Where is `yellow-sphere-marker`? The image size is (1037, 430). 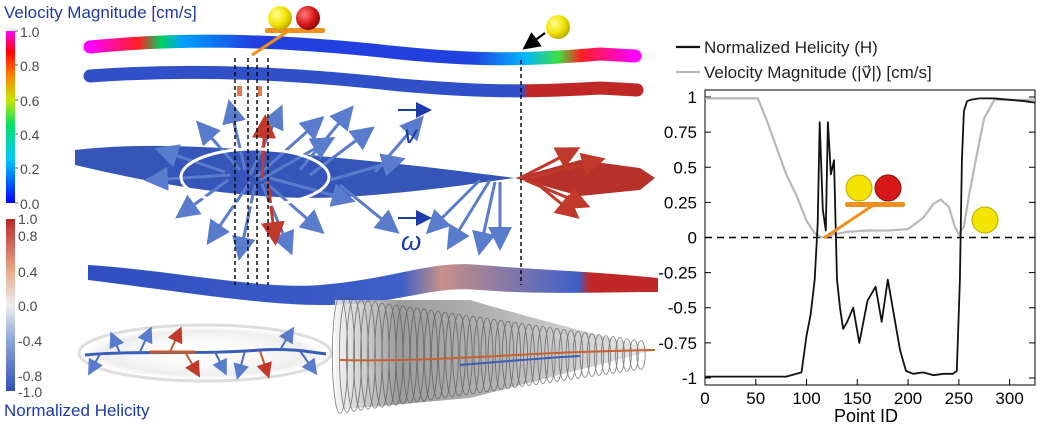
yellow-sphere-marker is located at coordinates (558, 27).